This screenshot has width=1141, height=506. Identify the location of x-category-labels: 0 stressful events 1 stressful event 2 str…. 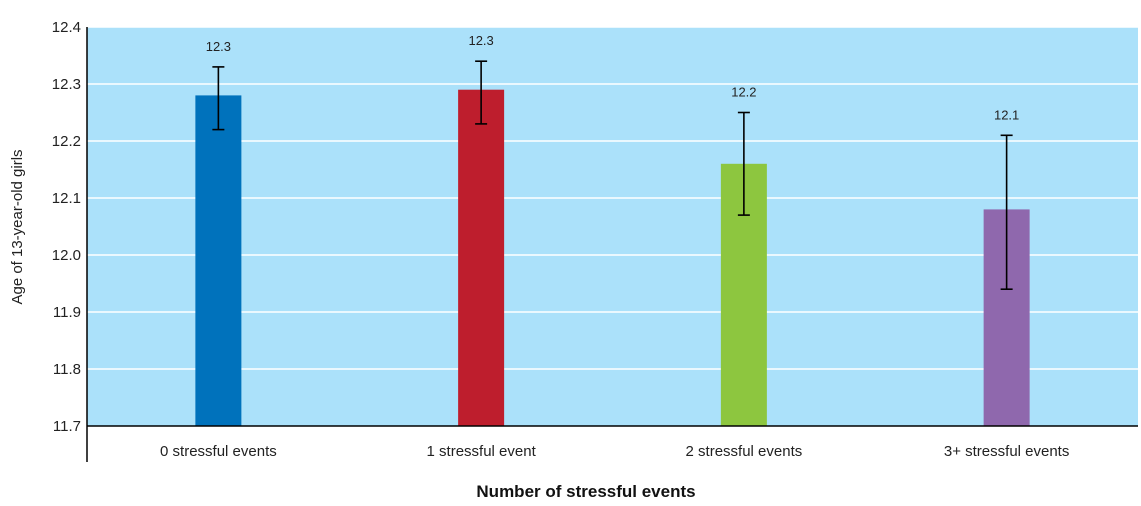
(614, 451).